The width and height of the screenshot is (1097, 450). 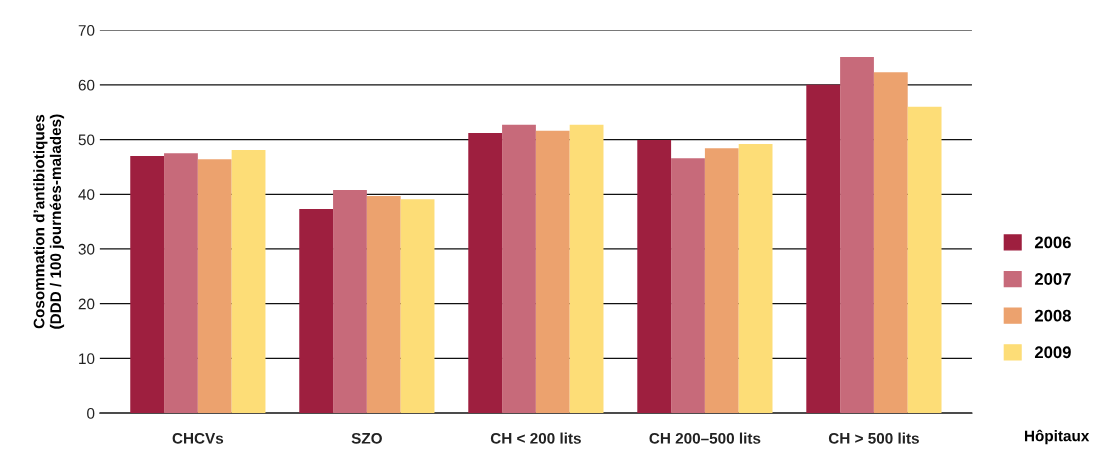 I want to click on x-tick-label: CHCVs, so click(x=198, y=438).